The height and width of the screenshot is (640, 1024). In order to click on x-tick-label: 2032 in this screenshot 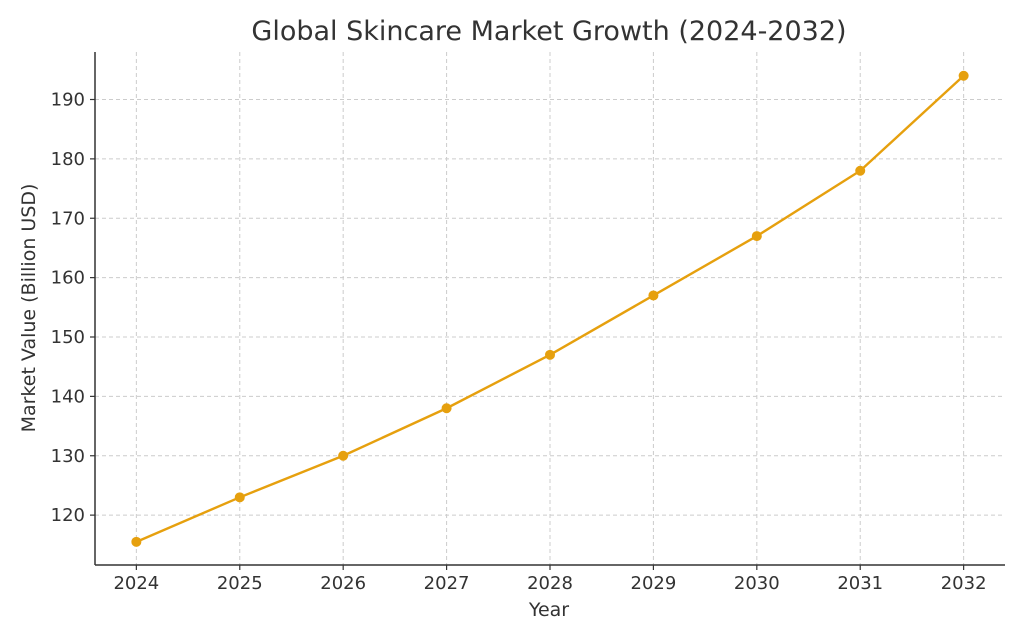, I will do `click(964, 583)`.